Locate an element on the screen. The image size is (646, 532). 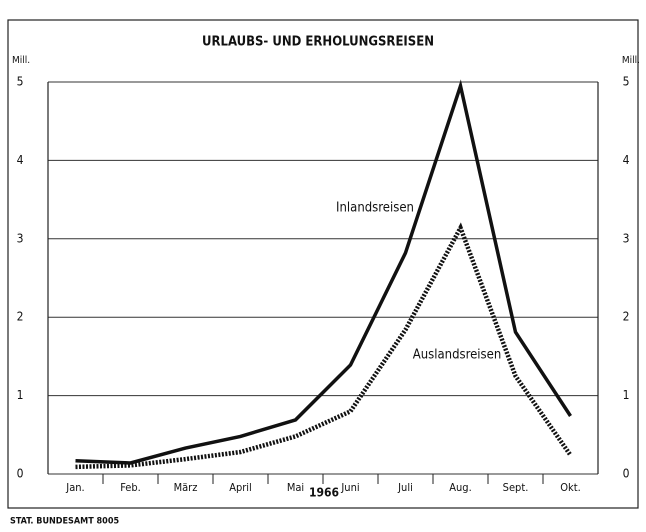
y2-tick-label: 4 is located at coordinates (626, 160).